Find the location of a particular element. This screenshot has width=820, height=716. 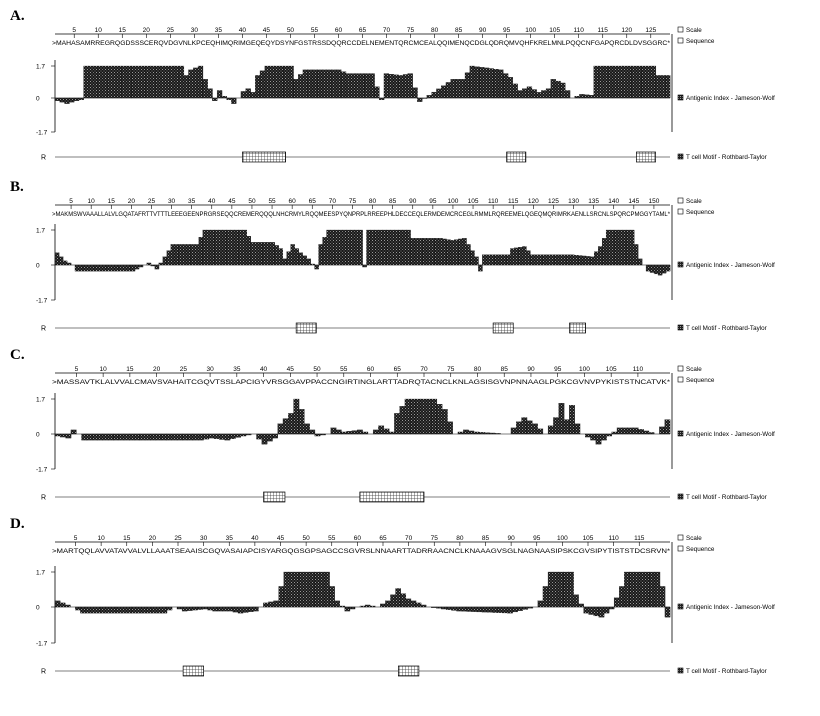

x-tick-label: 120 is located at coordinates (626, 30).